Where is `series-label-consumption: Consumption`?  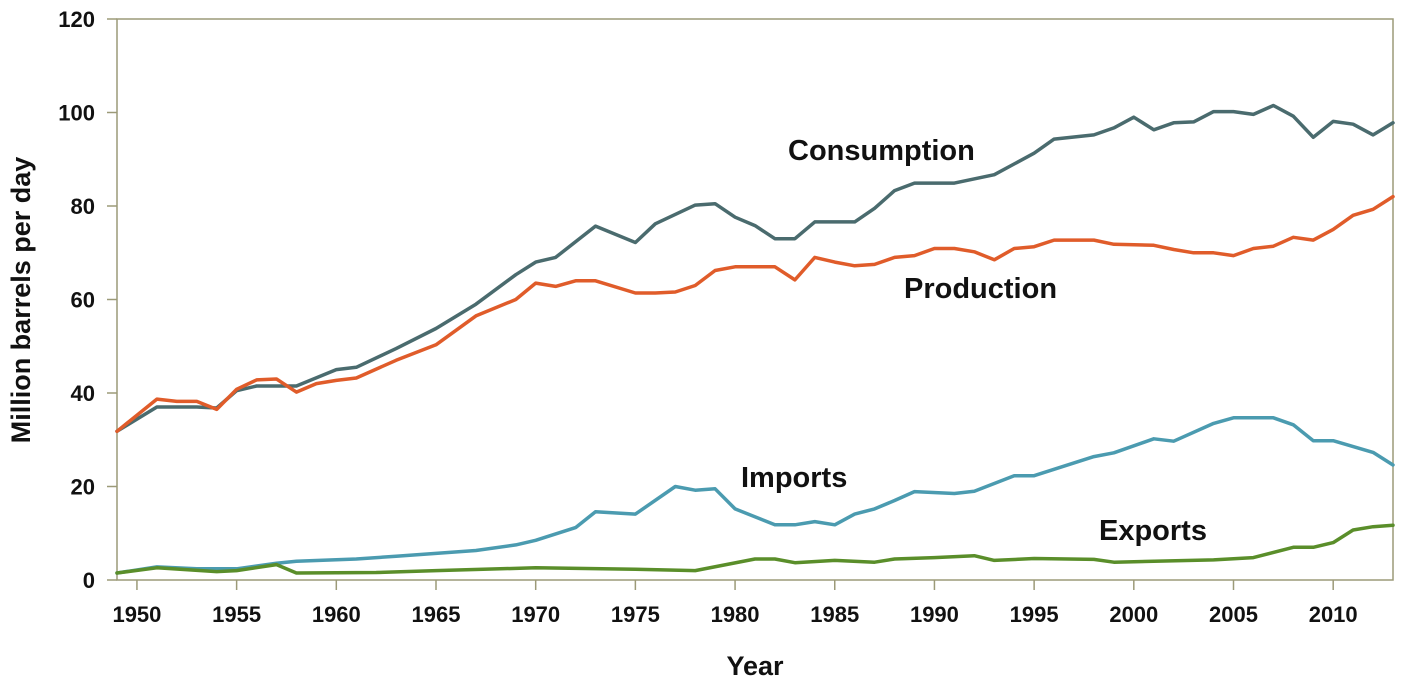
series-label-consumption: Consumption is located at coordinates (881, 151).